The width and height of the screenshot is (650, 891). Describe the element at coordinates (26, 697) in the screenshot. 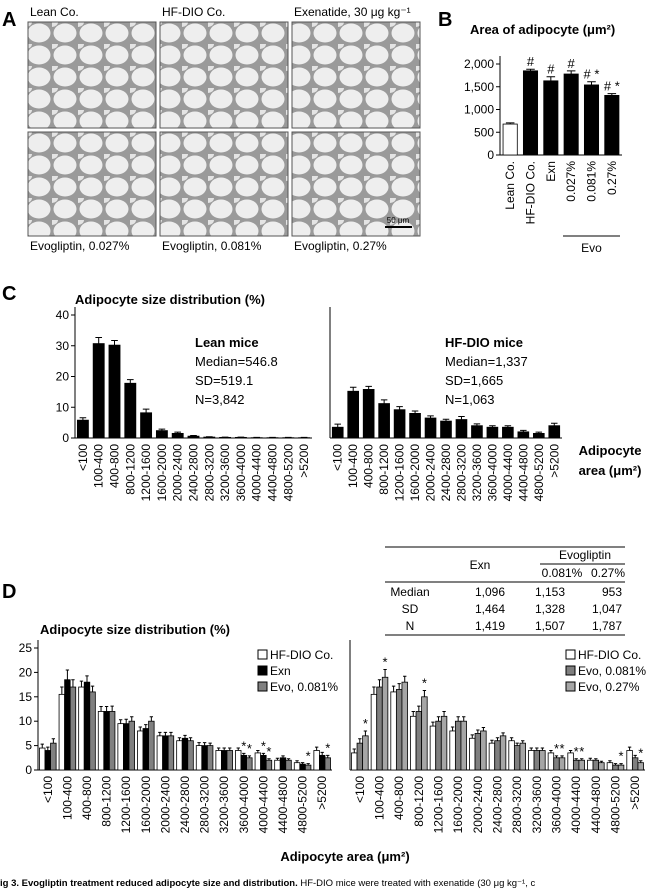

I see `y-tick-label: 15` at that location.